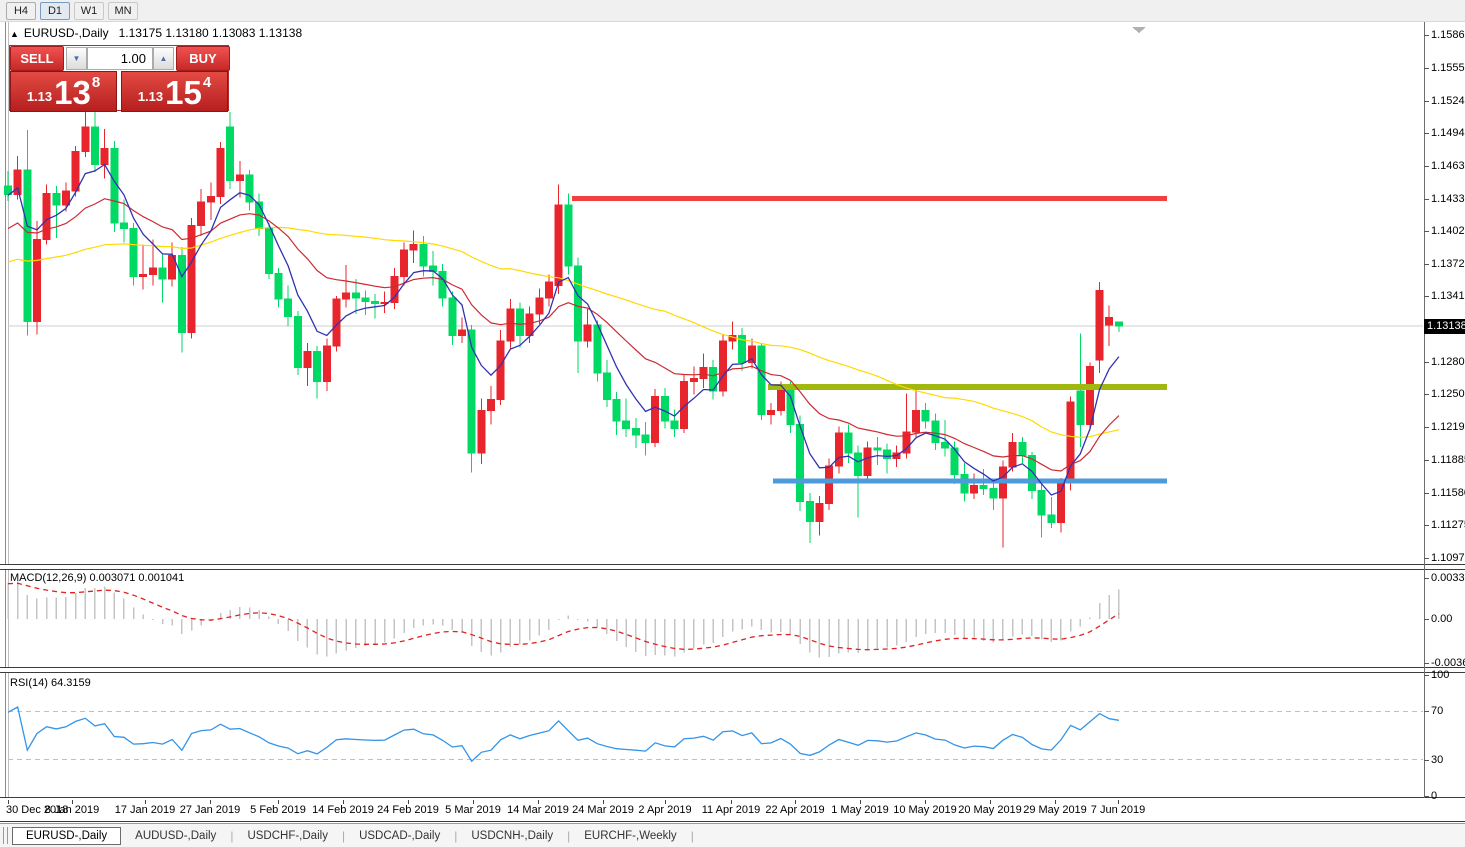  I want to click on price-tick: 1.14330, so click(1448, 198).